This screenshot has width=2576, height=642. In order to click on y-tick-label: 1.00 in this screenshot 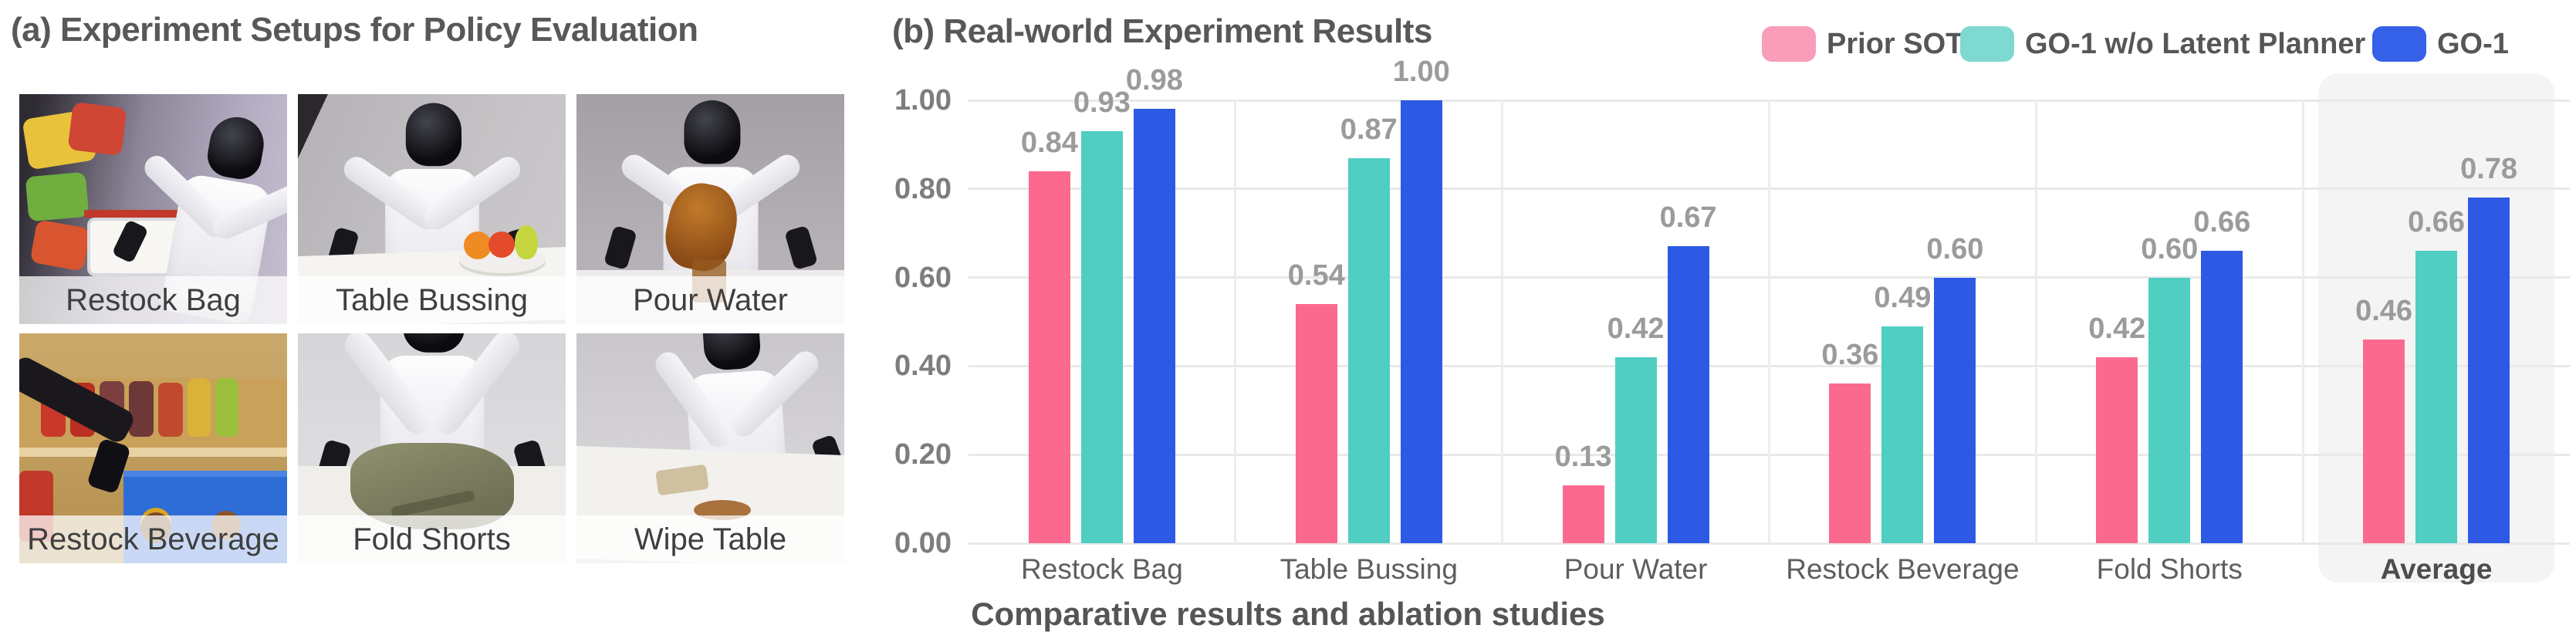, I will do `click(923, 101)`.